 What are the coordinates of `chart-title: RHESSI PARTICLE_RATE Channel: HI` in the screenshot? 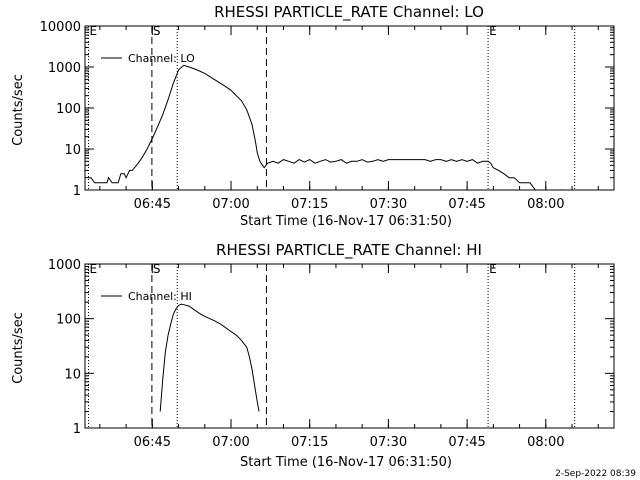 It's located at (349, 250).